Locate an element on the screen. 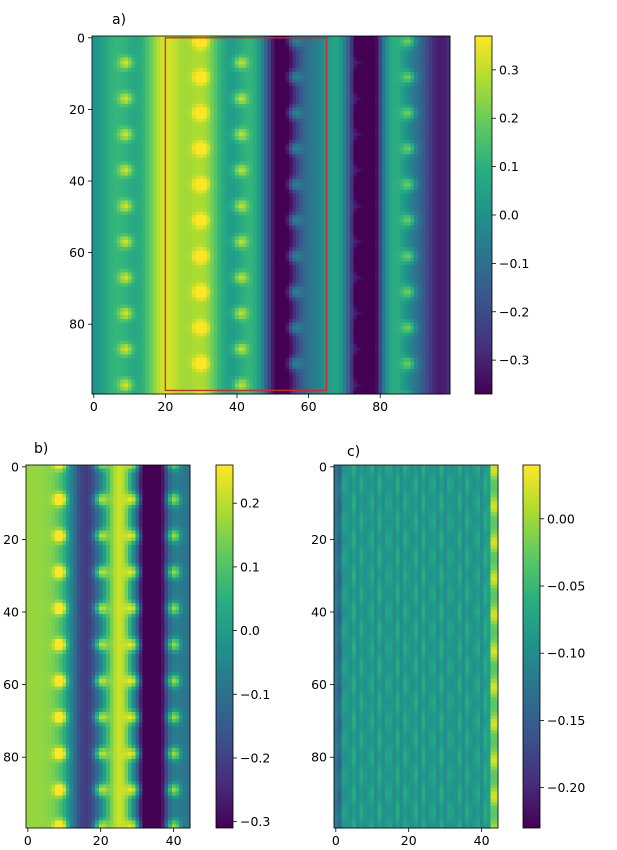  x-tick-label: 80 is located at coordinates (380, 406).